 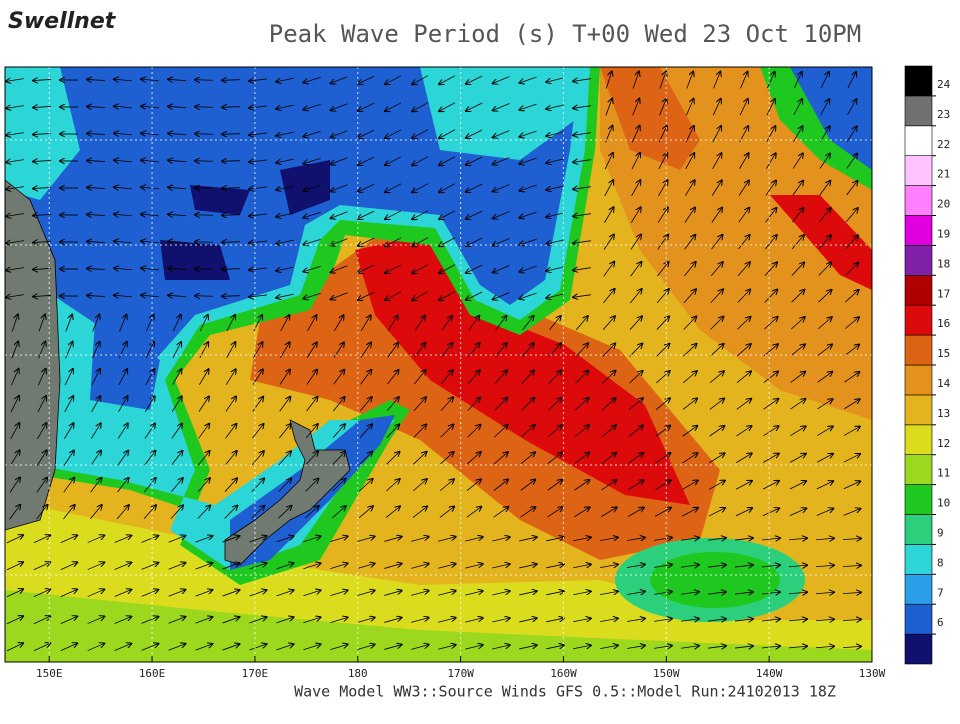 What do you see at coordinates (62, 21) in the screenshot?
I see `logo: Swellnet` at bounding box center [62, 21].